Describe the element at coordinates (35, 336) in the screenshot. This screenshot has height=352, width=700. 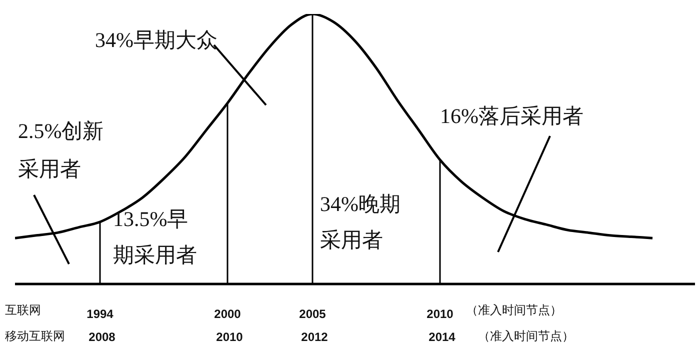
I see `text: 移动互联网` at that location.